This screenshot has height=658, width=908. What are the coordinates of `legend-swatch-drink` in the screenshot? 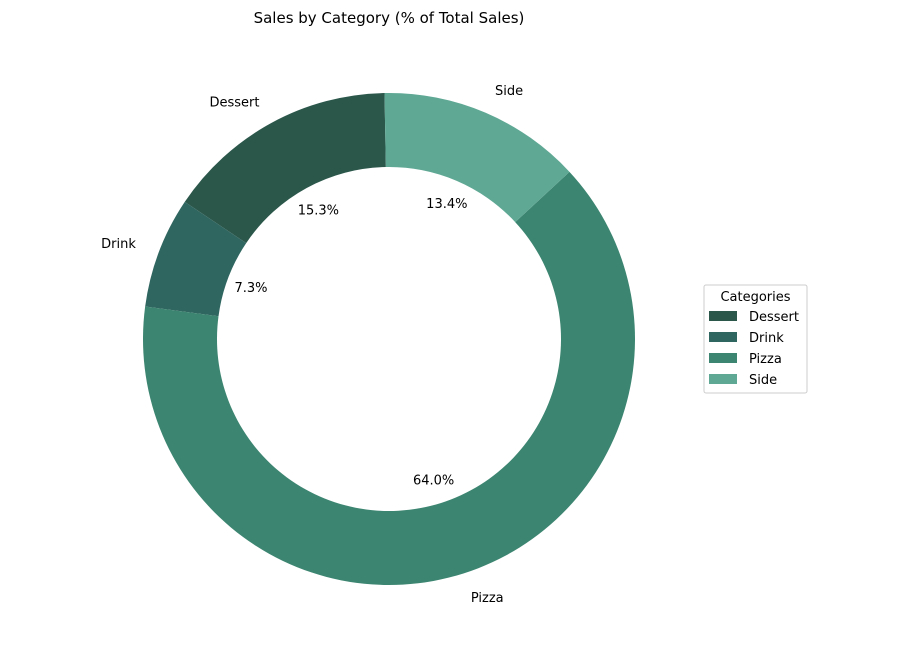 It's located at (723, 337).